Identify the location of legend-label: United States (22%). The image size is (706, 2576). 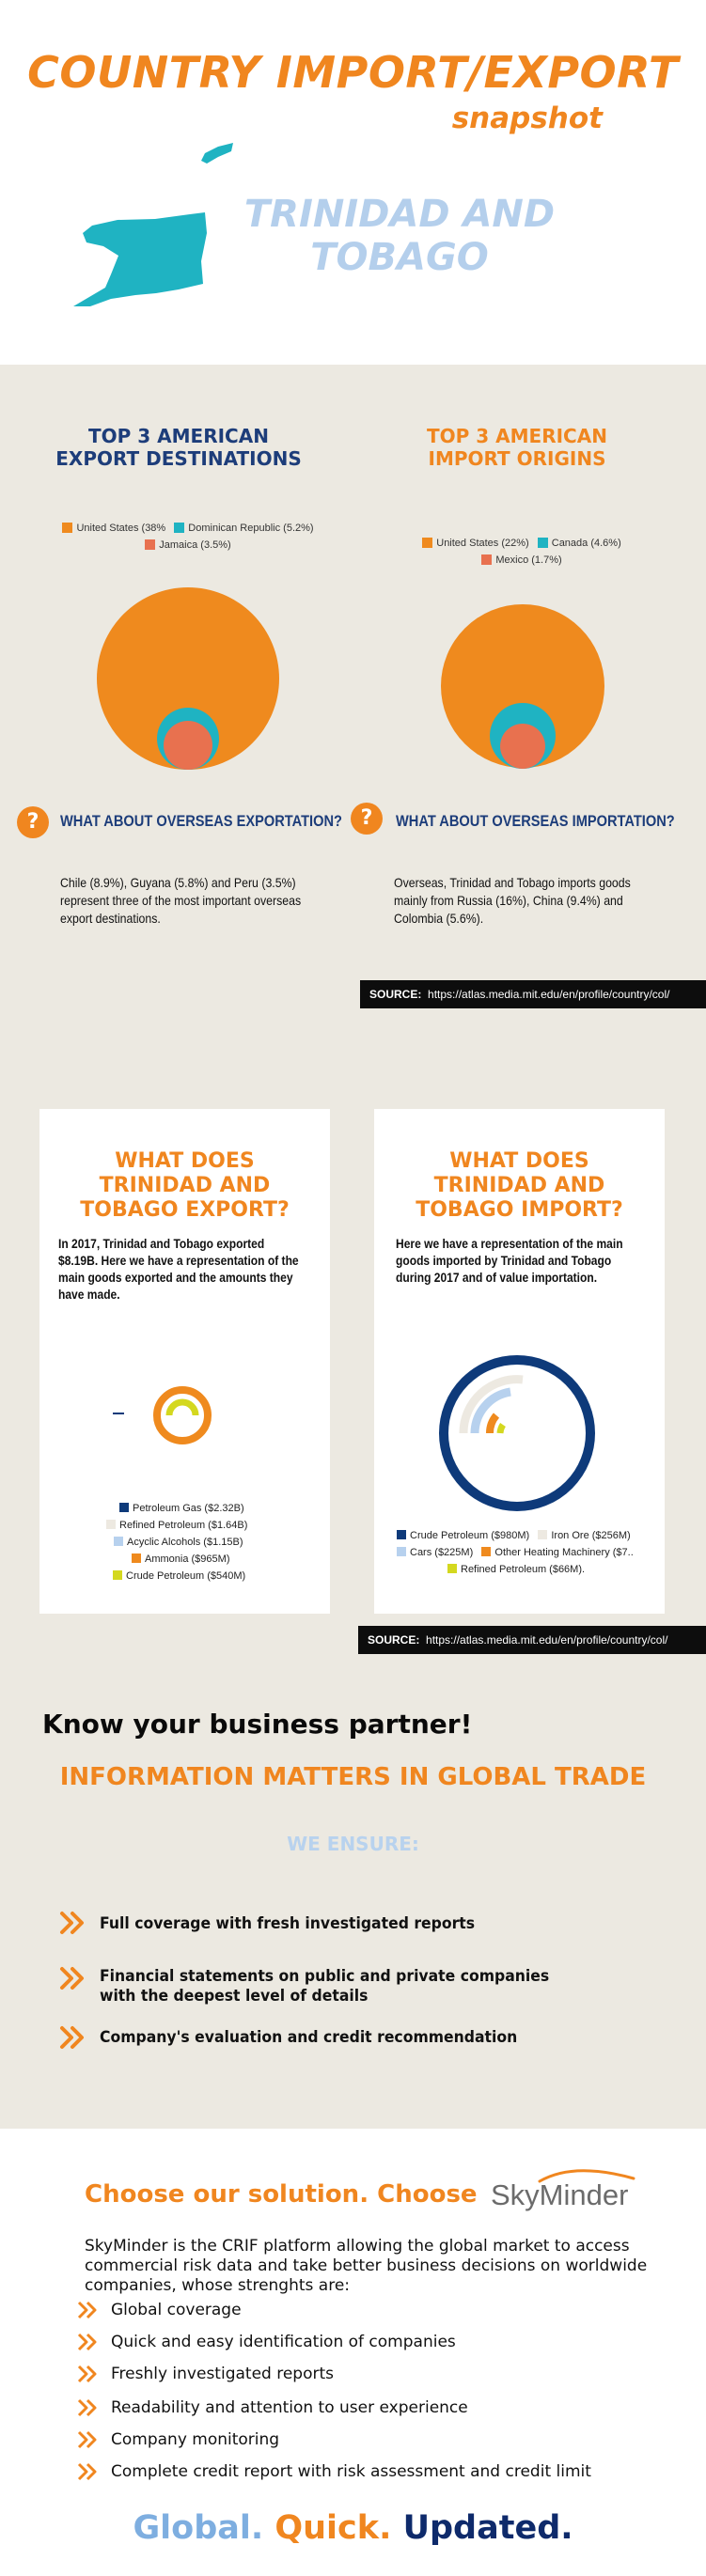
(482, 543).